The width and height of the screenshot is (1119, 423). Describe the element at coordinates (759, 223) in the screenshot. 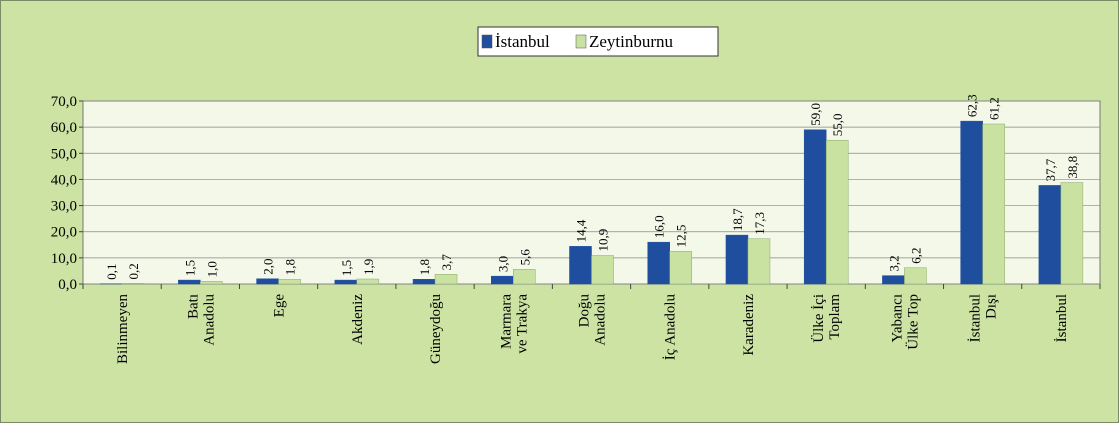

I see `value-label: 17,3` at that location.